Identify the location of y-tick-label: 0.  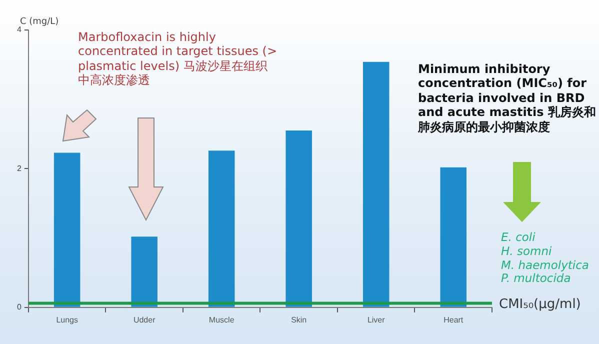
(19, 307).